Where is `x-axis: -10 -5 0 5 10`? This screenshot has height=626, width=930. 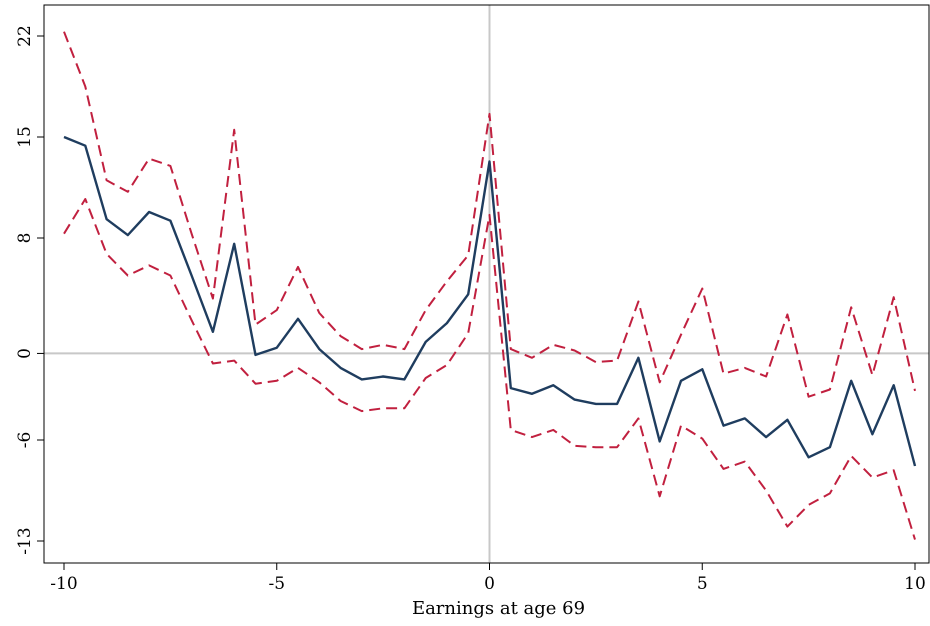 x-axis: -10 -5 0 5 10 is located at coordinates (488, 578).